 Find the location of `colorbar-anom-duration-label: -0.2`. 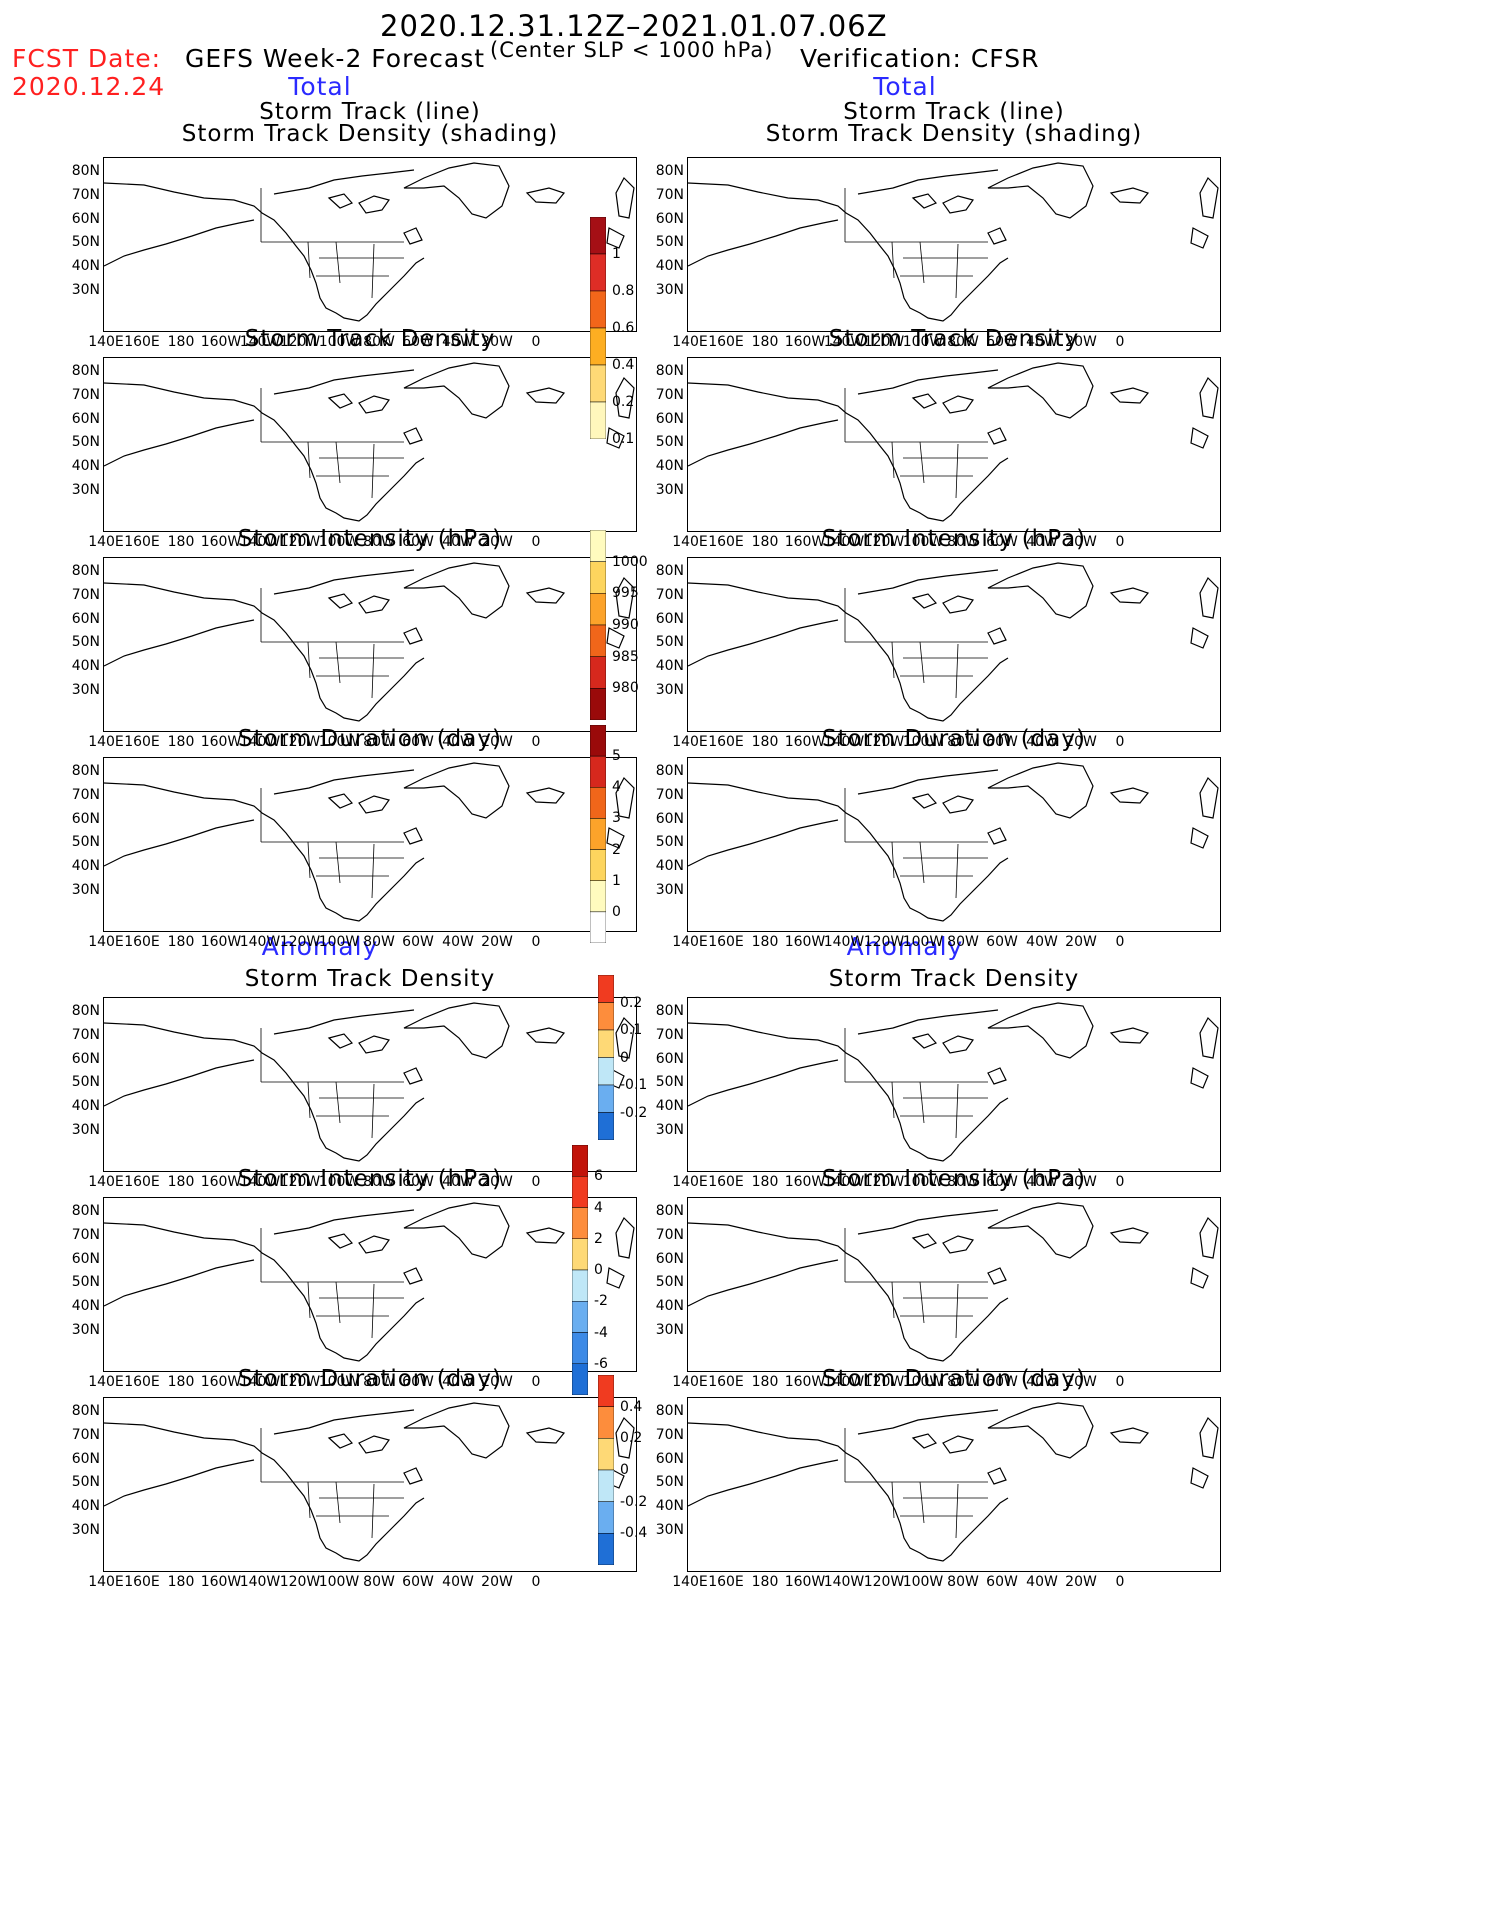

colorbar-anom-duration-label: -0.2 is located at coordinates (634, 1501).